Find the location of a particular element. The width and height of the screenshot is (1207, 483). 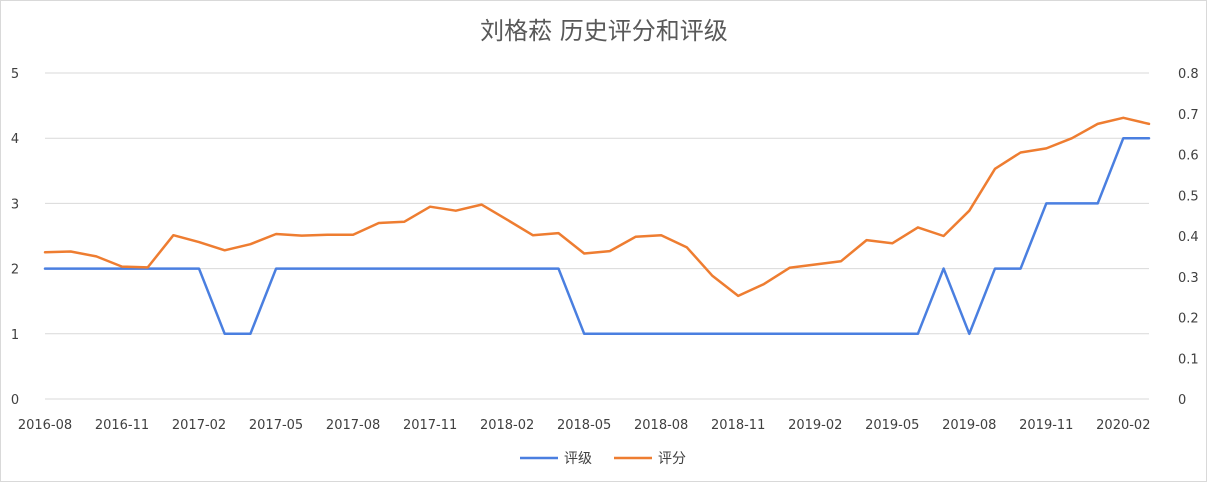

left-tick-label: 3 is located at coordinates (15, 204).